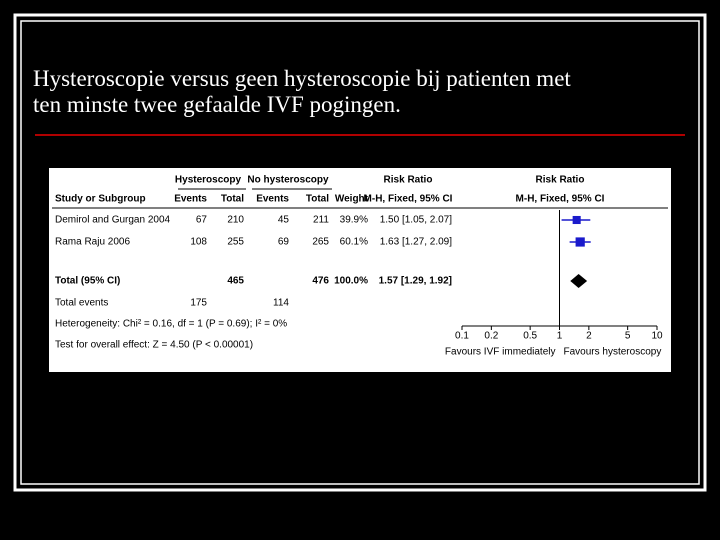 Image resolution: width=720 pixels, height=540 pixels. Describe the element at coordinates (462, 336) in the screenshot. I see `x-tick-label: 0.1` at that location.